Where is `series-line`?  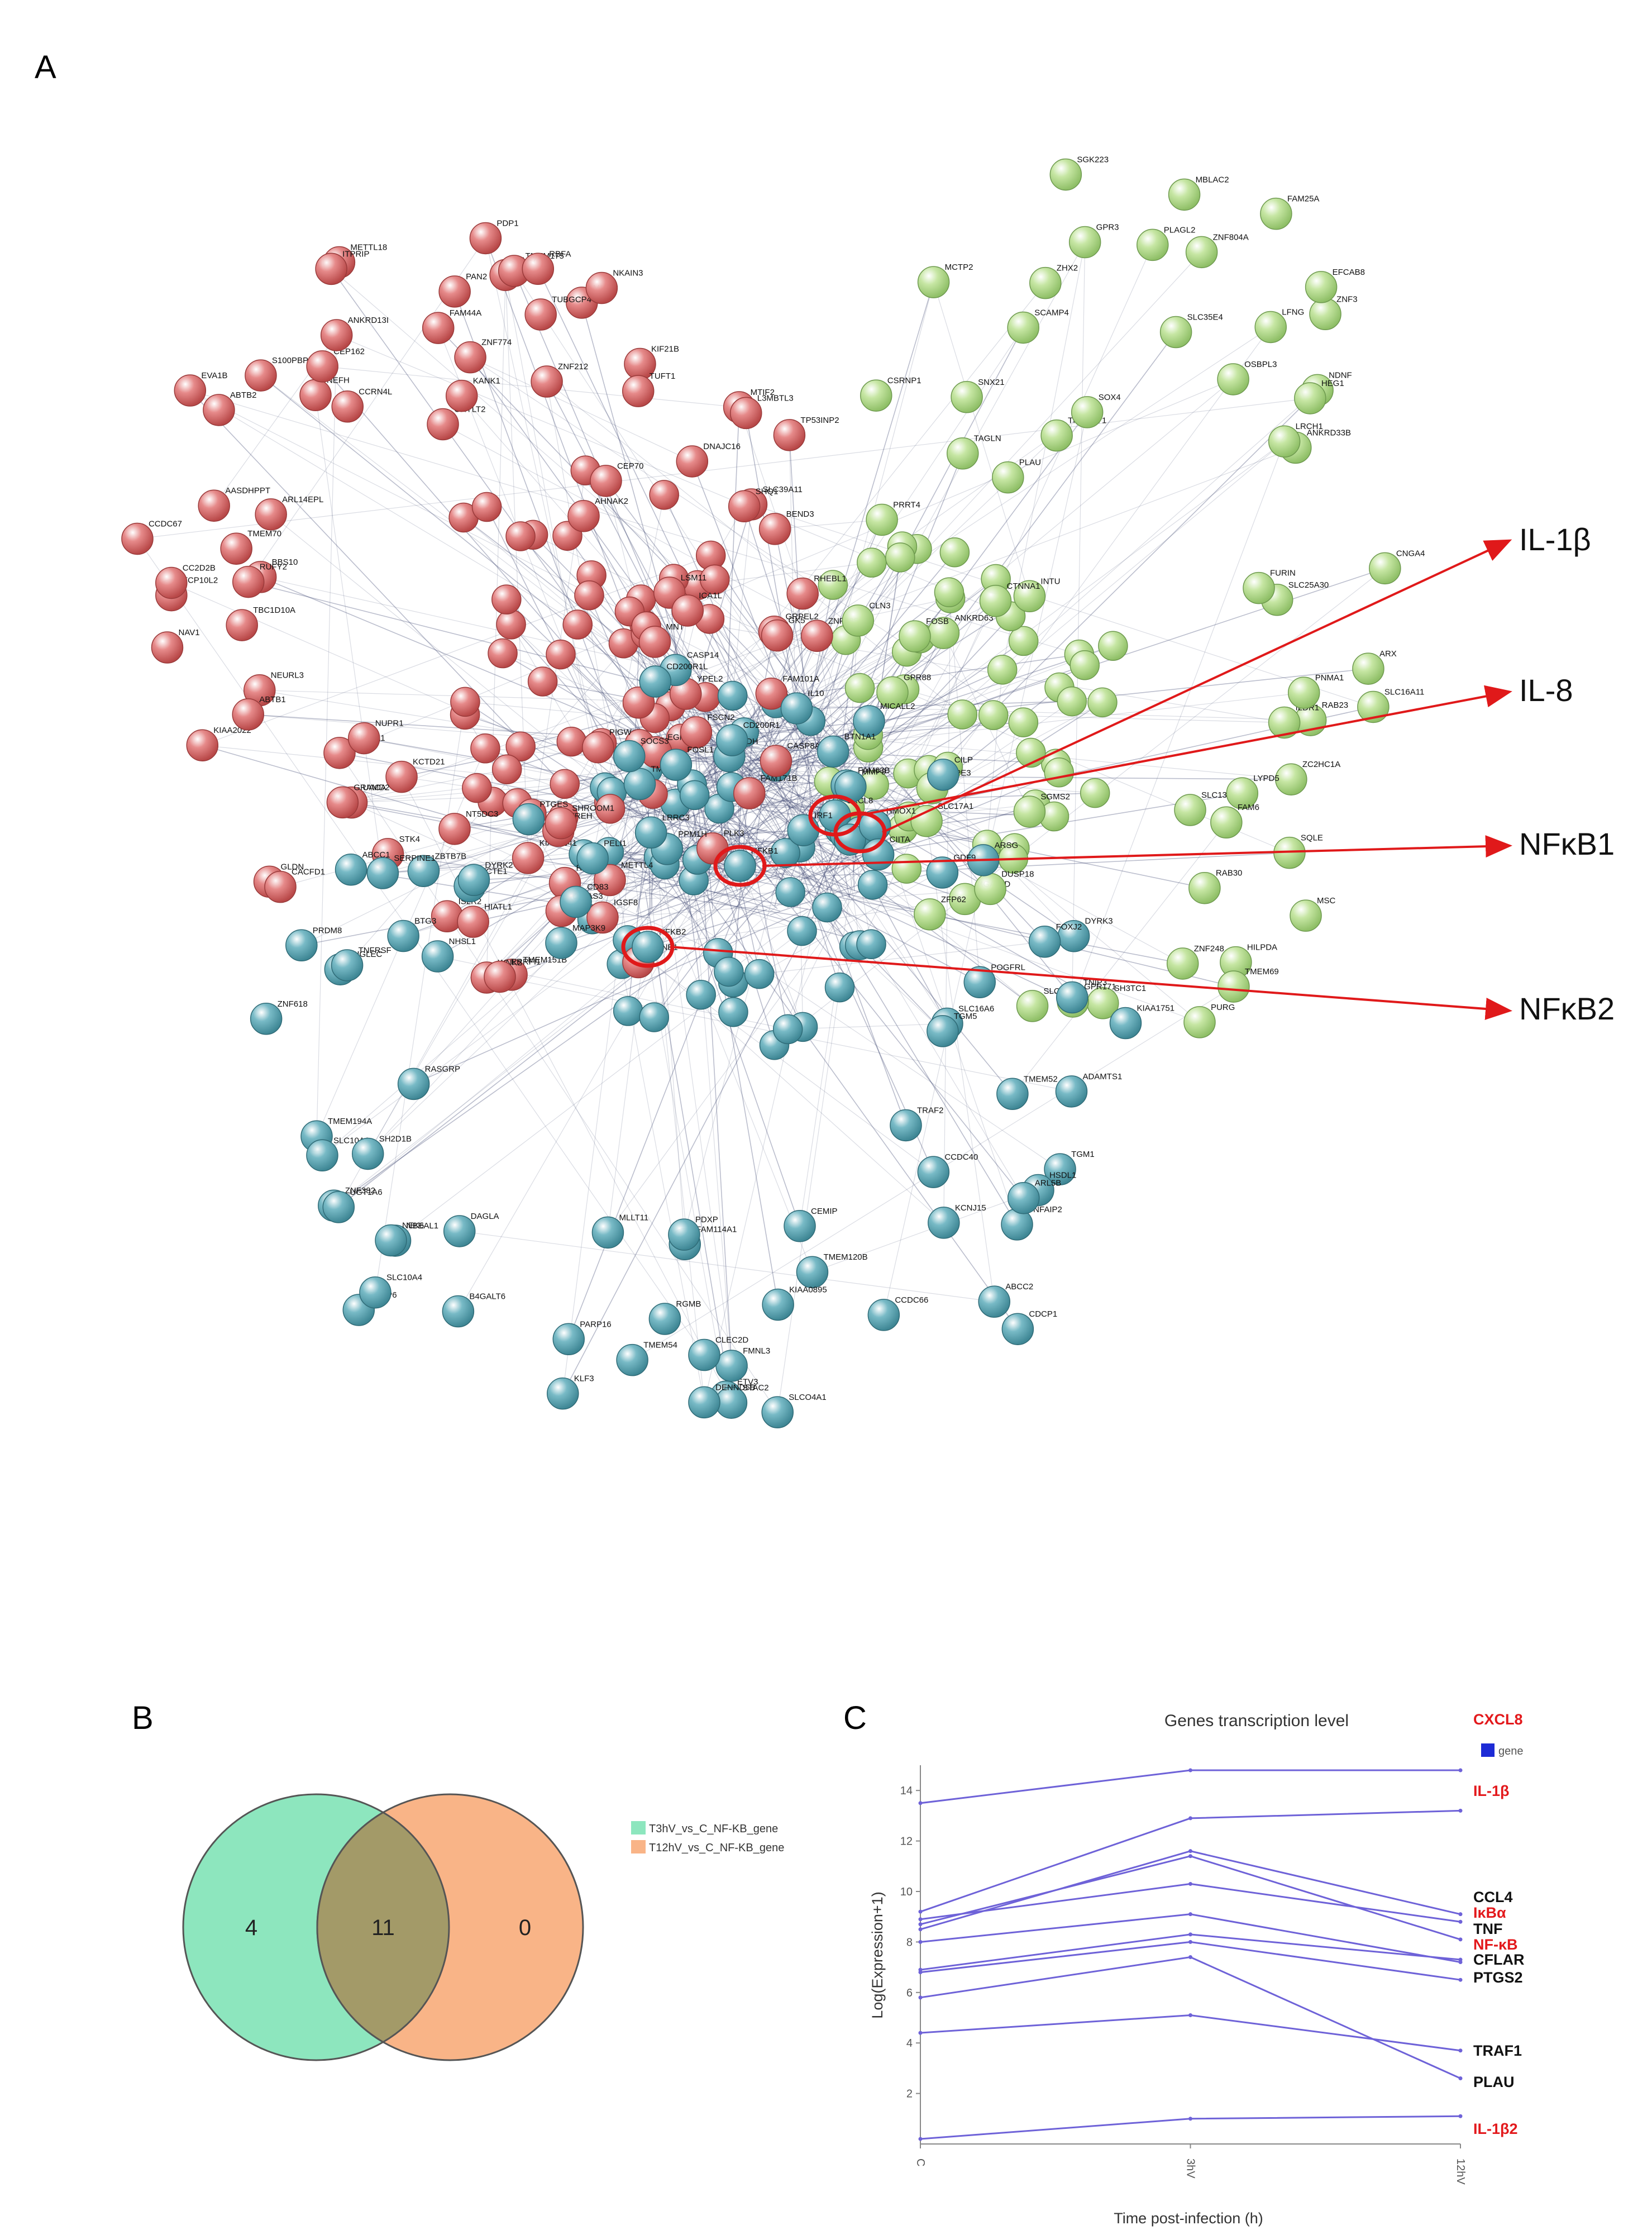 series-line is located at coordinates (1190, 1861).